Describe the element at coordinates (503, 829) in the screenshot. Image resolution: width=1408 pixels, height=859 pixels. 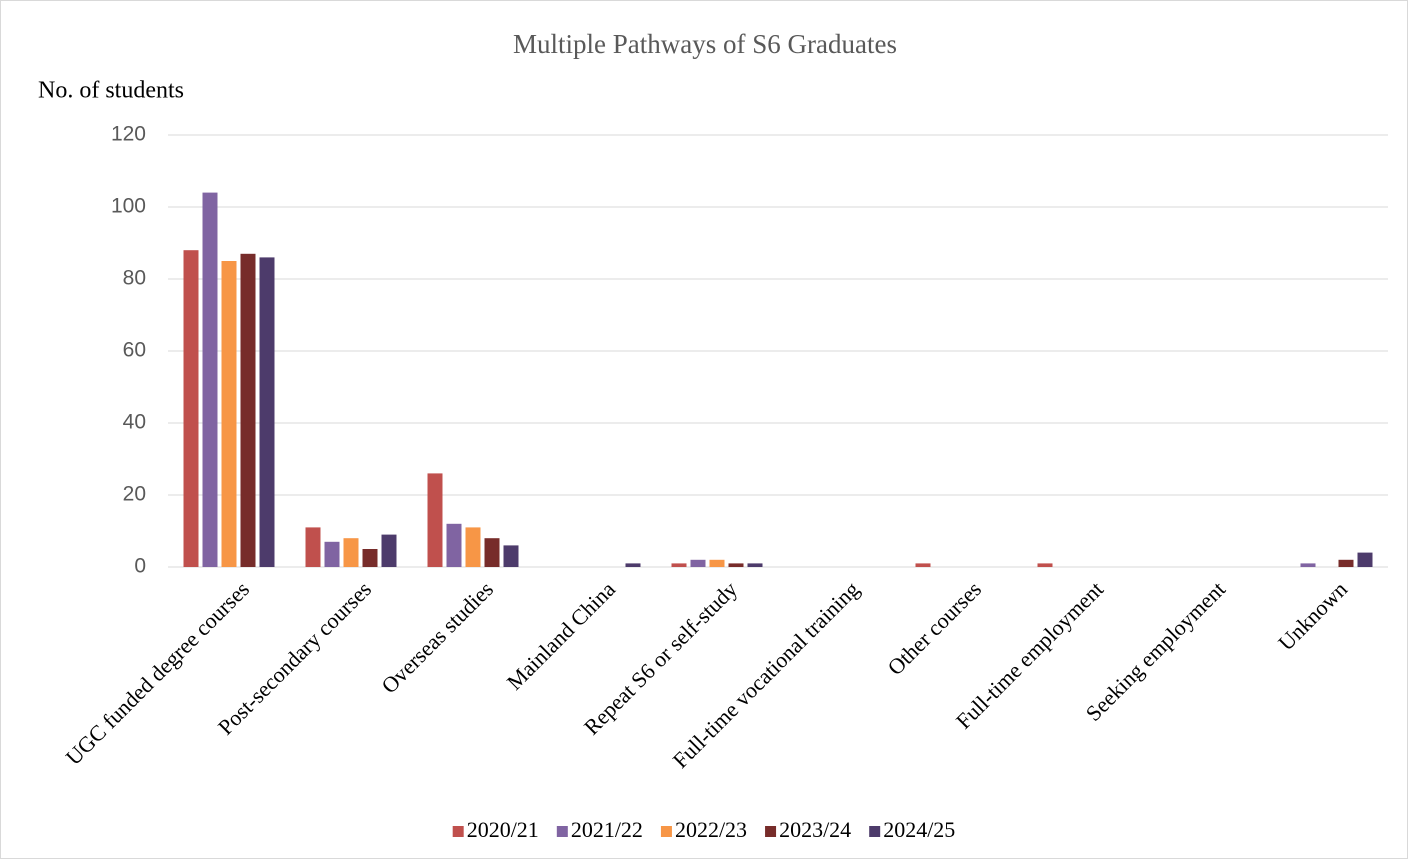
I see `legend-label: 2020/21` at that location.